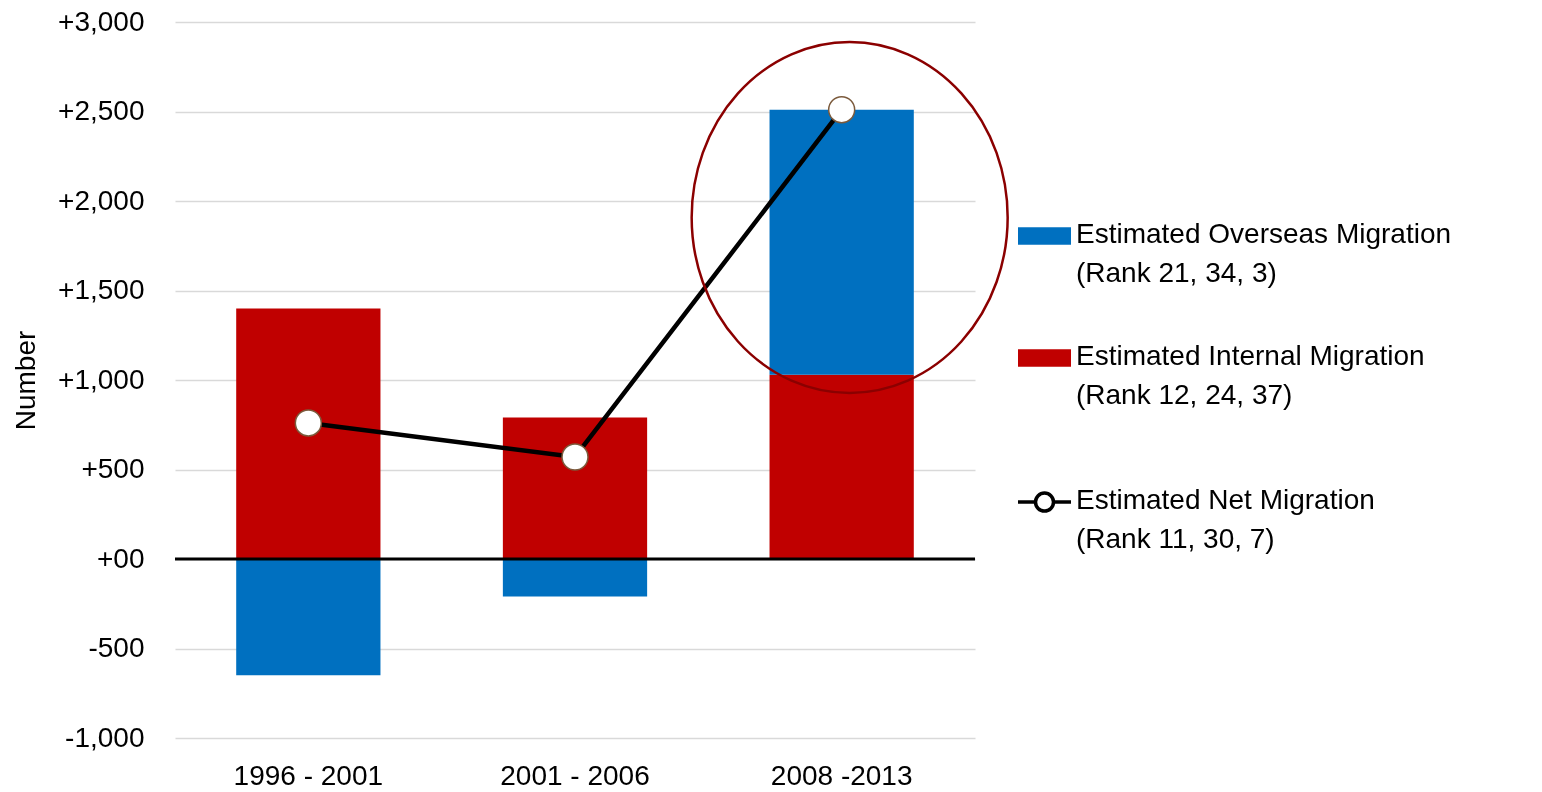 Image resolution: width=1542 pixels, height=792 pixels. I want to click on legend-label: Estimated Net Migration (Rank 11, 30, 7), so click(1225, 519).